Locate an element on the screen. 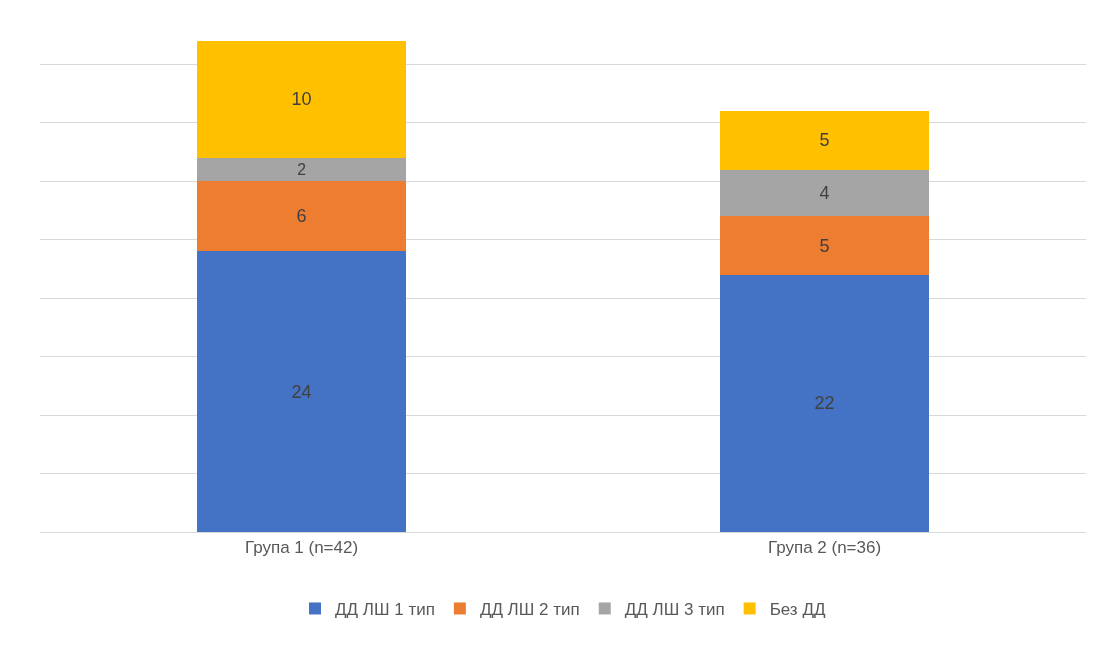  data-label: 22 is located at coordinates (824, 403).